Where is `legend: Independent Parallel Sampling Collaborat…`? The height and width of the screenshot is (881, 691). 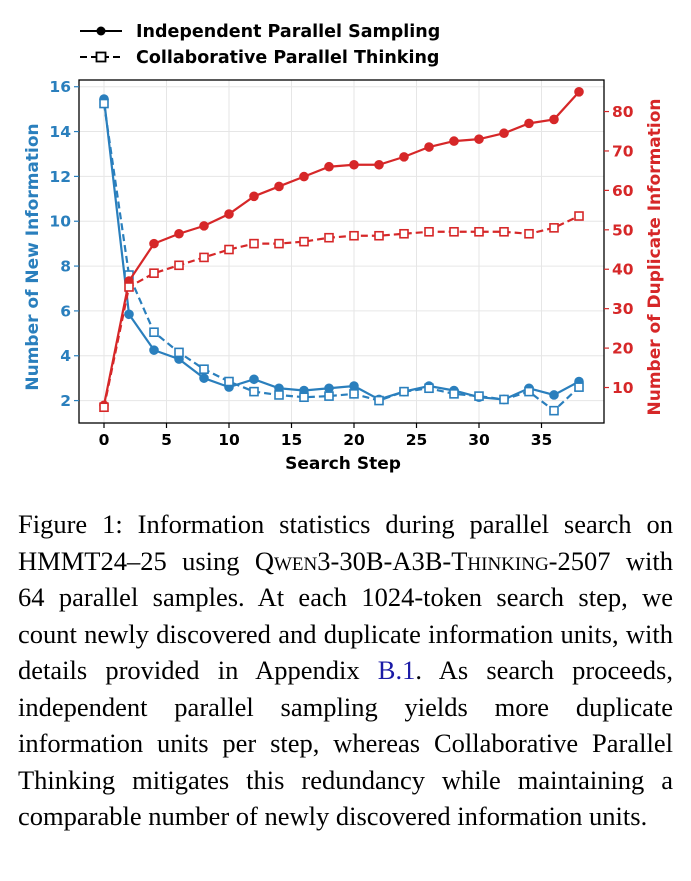
legend: Independent Parallel Sampling Collaborat… is located at coordinates (260, 45).